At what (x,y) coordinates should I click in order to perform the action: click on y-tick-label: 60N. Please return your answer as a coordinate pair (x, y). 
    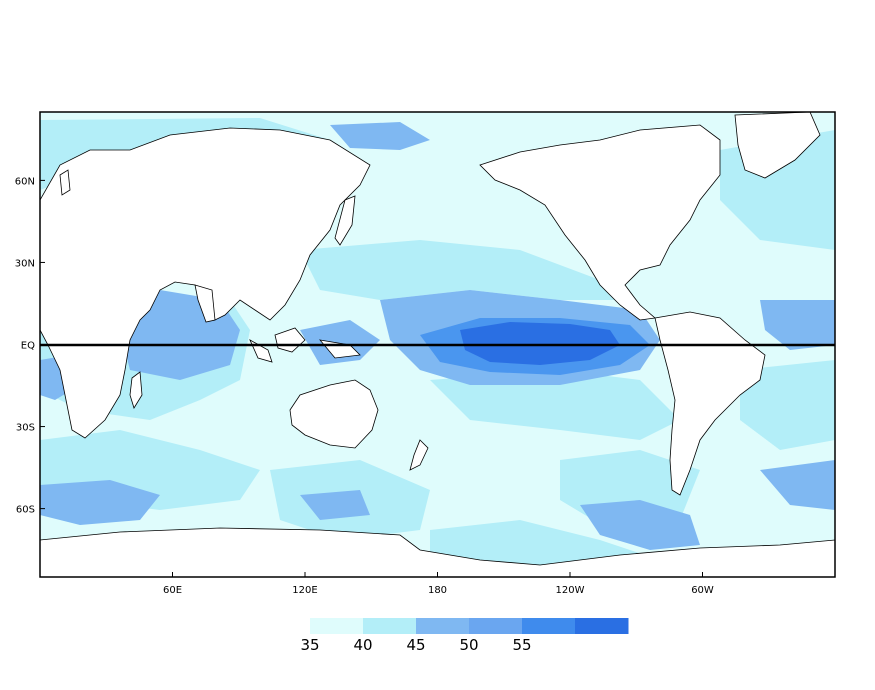
    Looking at the image, I should click on (25, 181).